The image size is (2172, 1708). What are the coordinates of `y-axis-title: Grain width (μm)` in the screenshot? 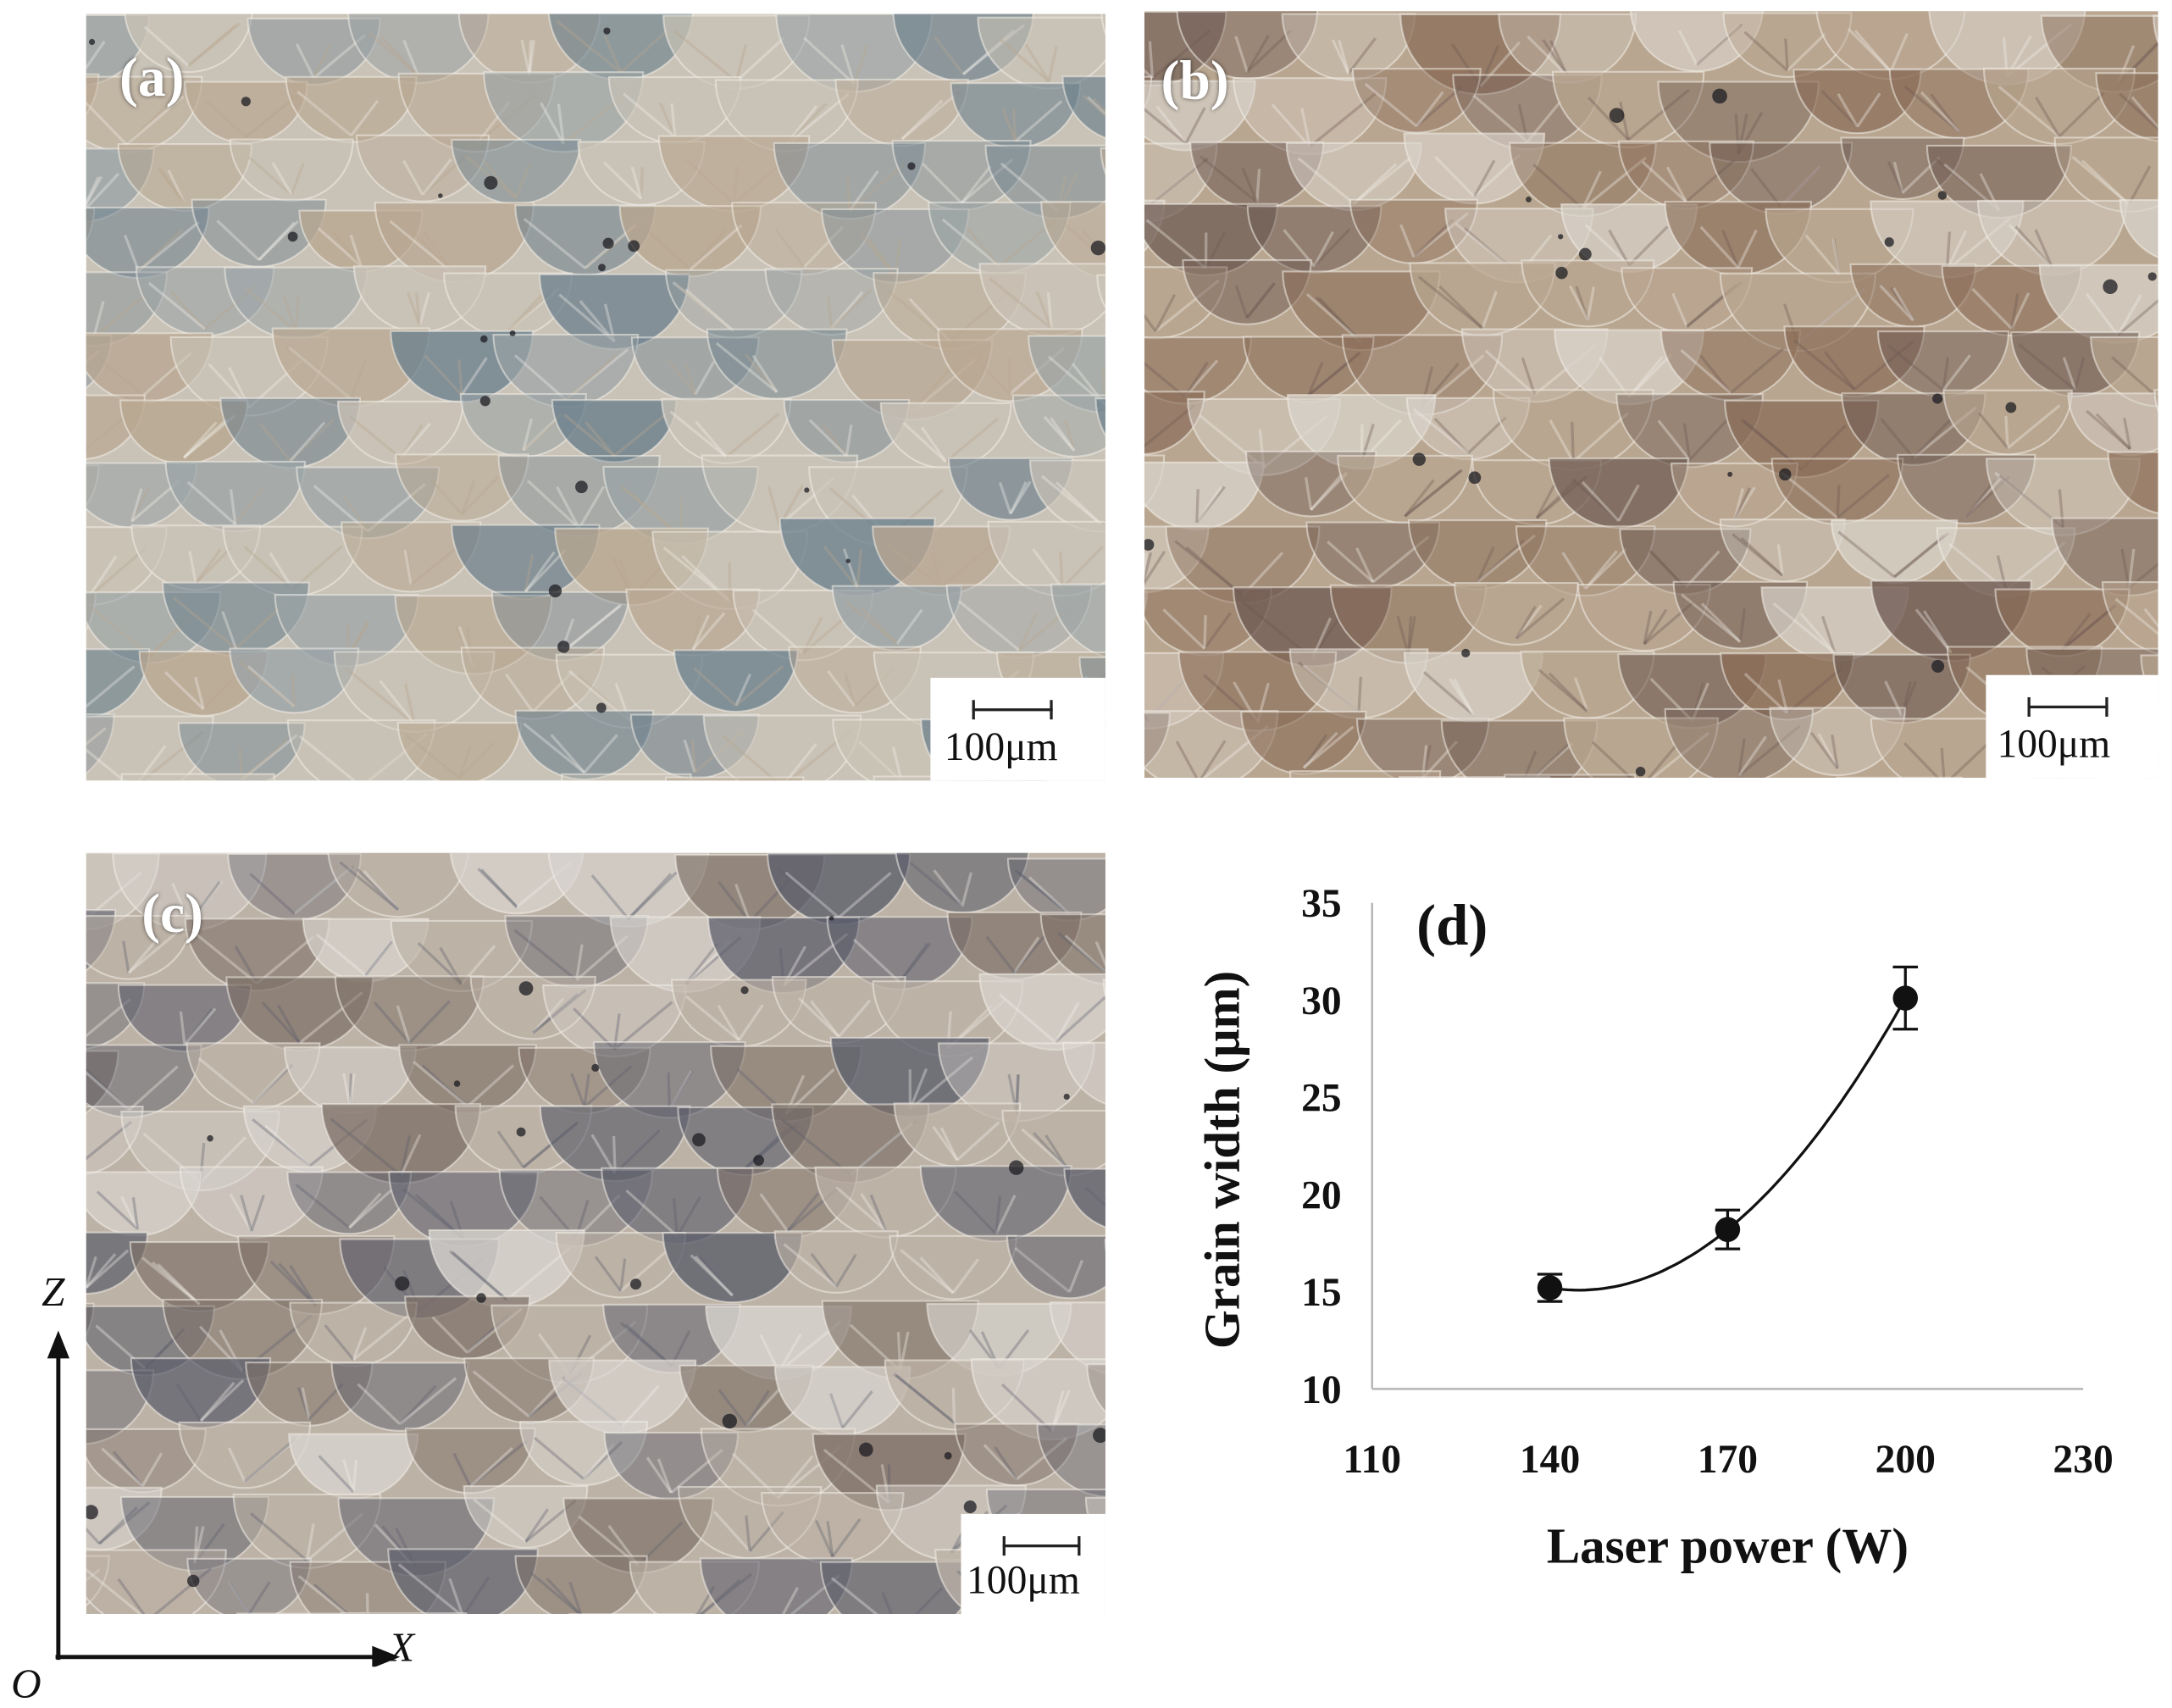 It's located at (1221, 1160).